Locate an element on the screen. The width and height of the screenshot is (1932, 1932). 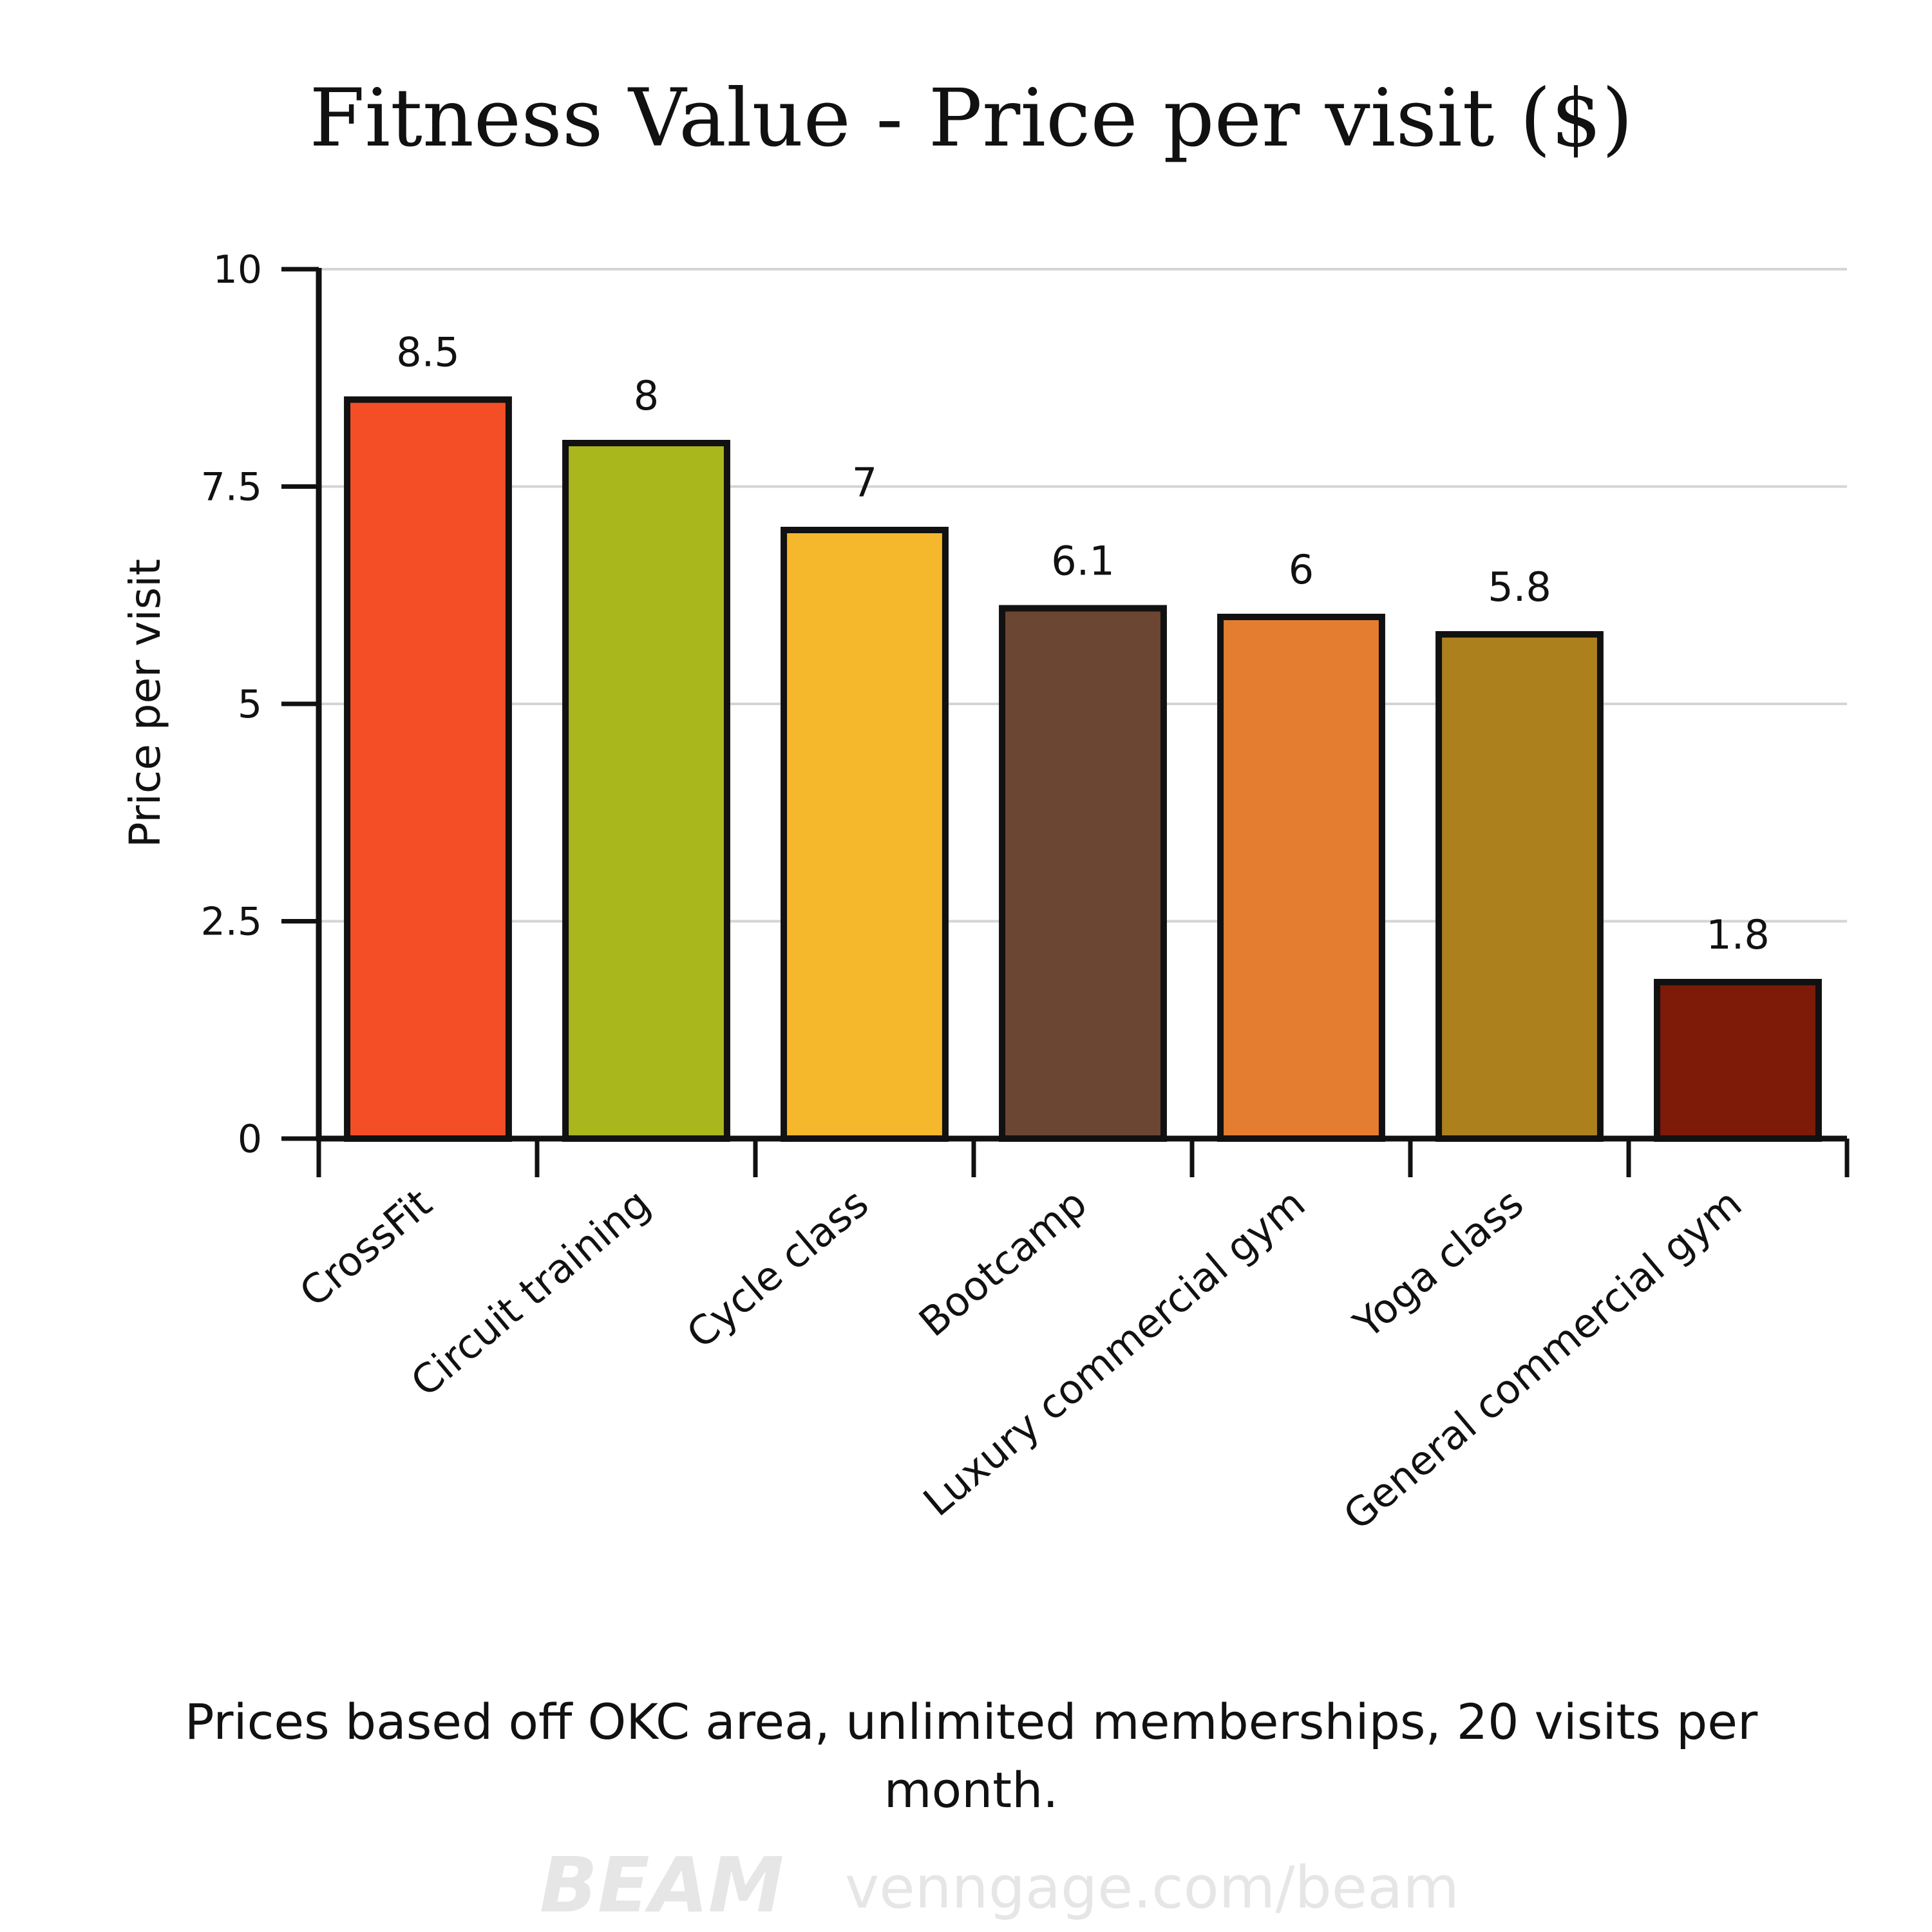
value-label: 8 is located at coordinates (646, 396).